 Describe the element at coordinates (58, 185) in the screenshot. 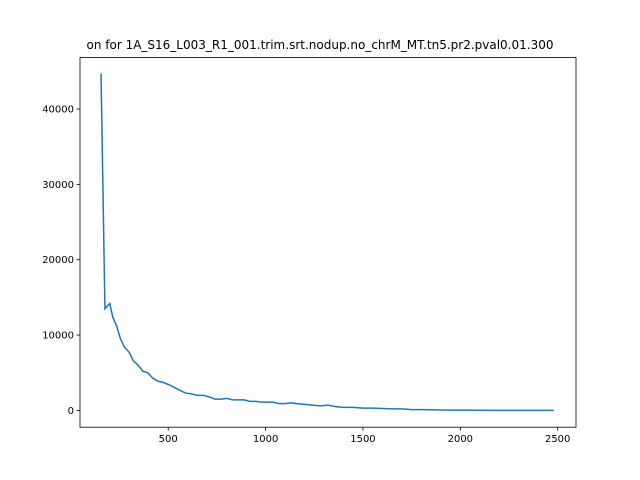

I see `y-tick-label: 30000` at that location.